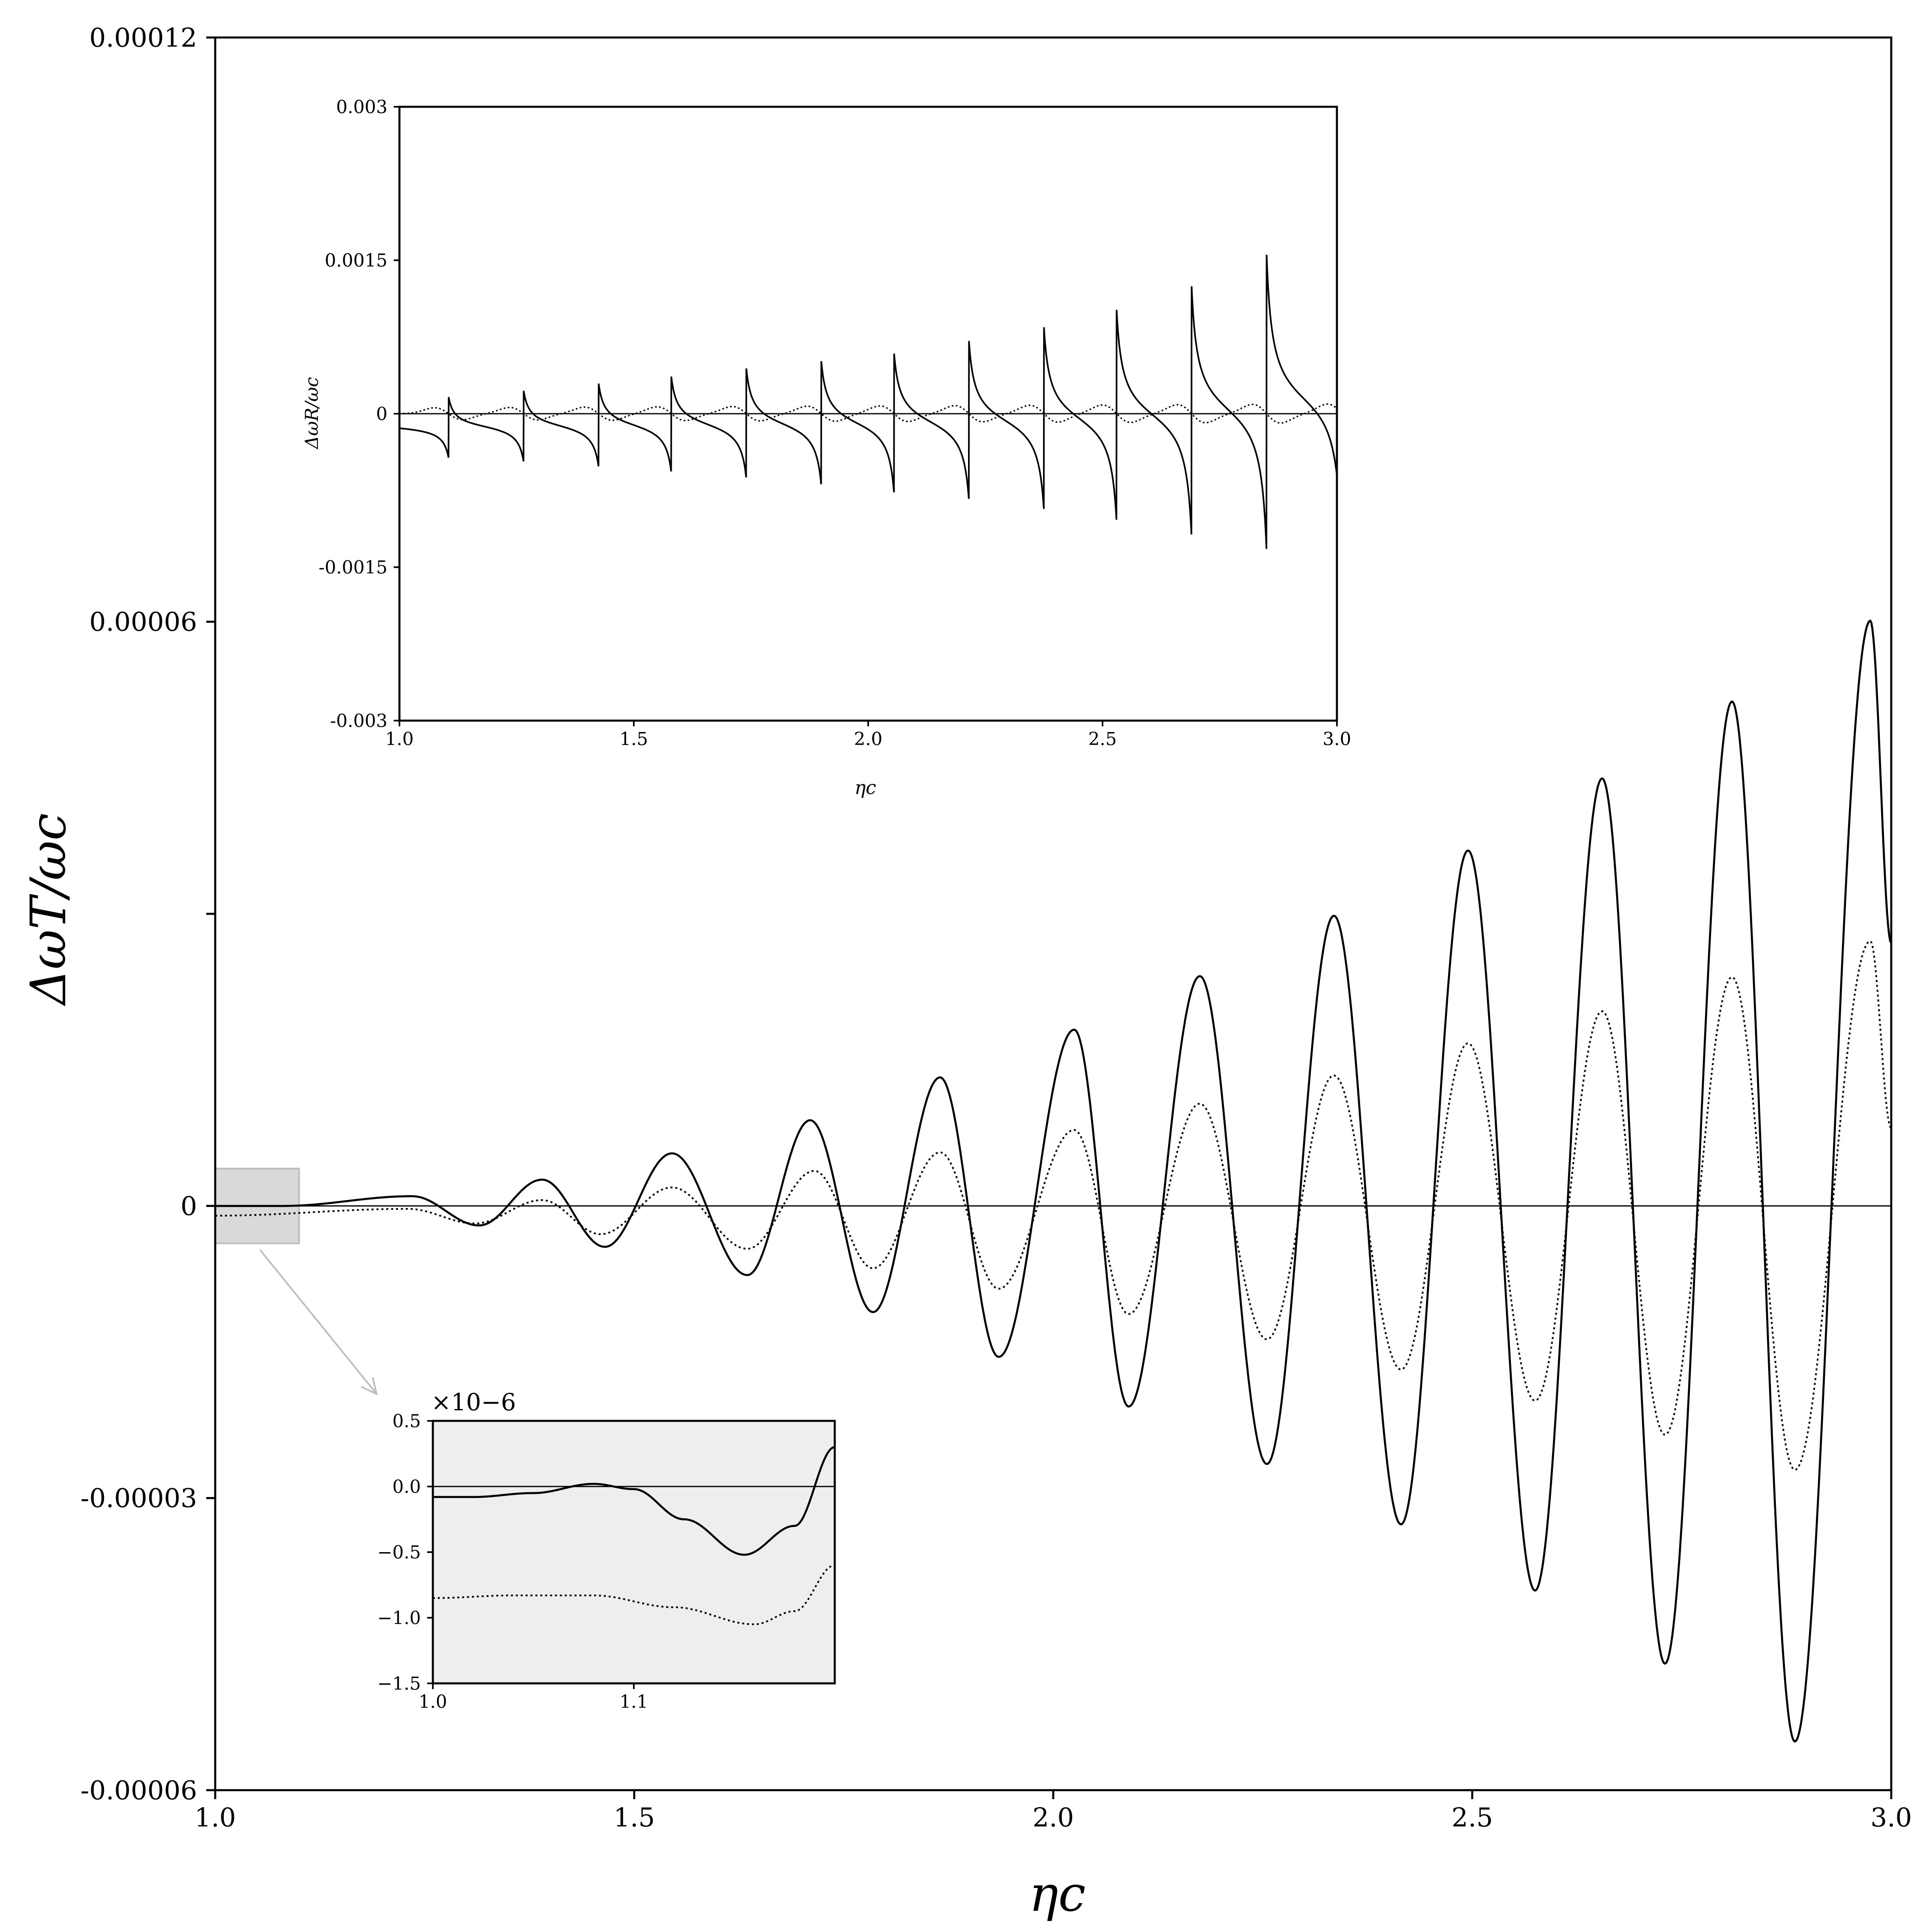 The width and height of the screenshot is (1932, 1932). Describe the element at coordinates (533, 1697) in the screenshot. I see `inset-zoom-x-ticks: 1.0 1.1` at that location.